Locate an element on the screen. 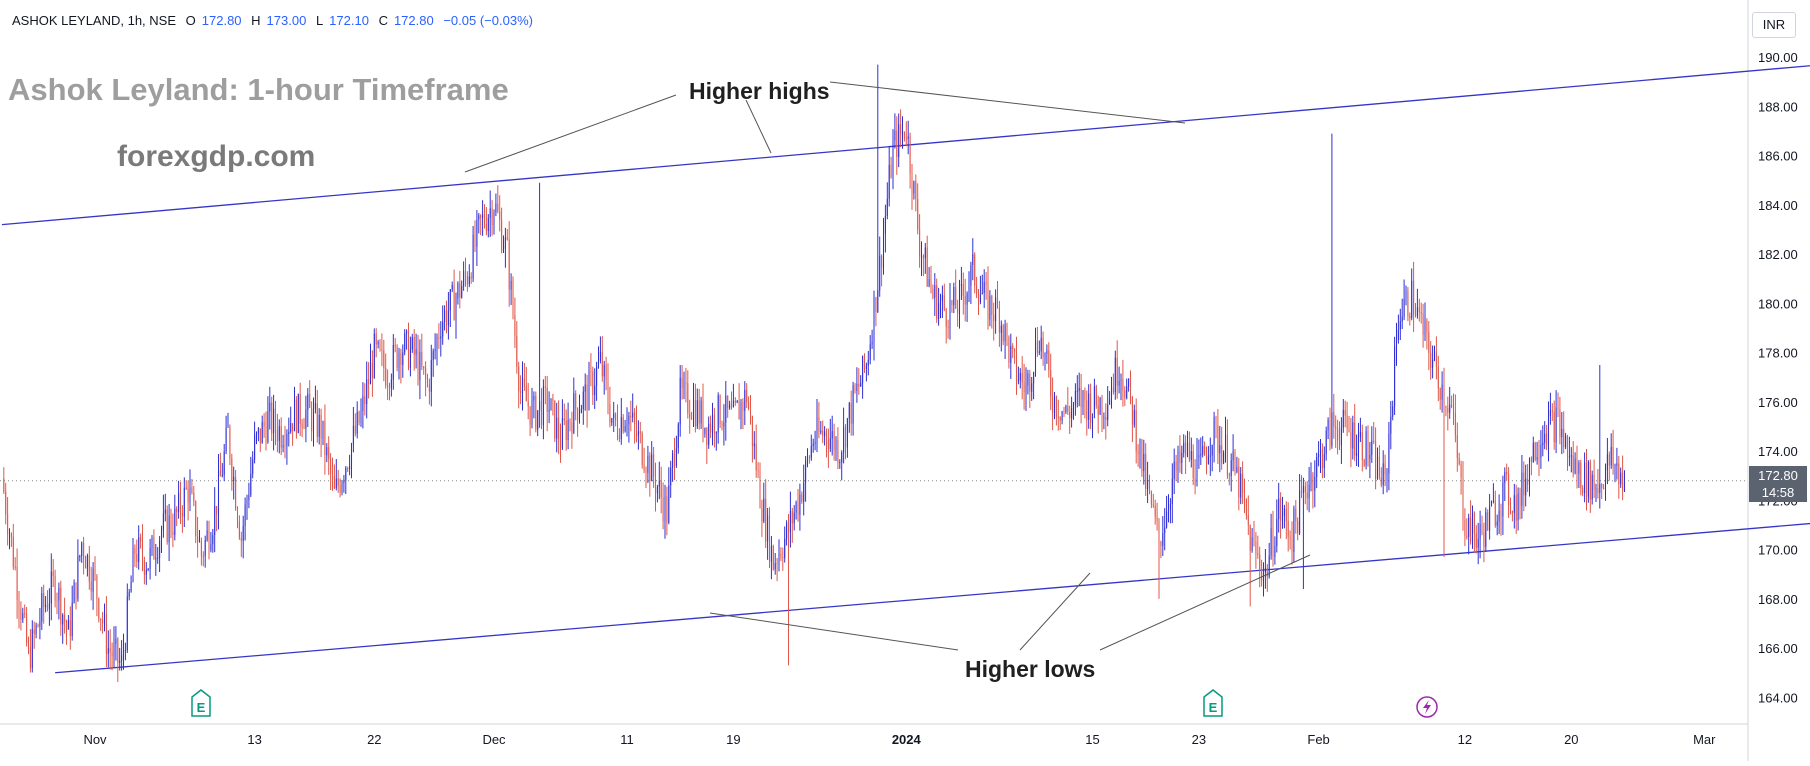 This screenshot has height=766, width=1810. last-price-tag: 172.80 14:58 is located at coordinates (1778, 484).